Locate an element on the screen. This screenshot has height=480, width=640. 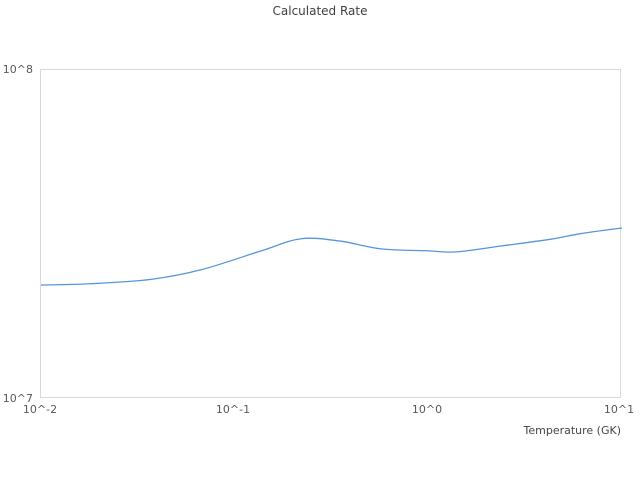
calculated-rate-line is located at coordinates (331, 256).